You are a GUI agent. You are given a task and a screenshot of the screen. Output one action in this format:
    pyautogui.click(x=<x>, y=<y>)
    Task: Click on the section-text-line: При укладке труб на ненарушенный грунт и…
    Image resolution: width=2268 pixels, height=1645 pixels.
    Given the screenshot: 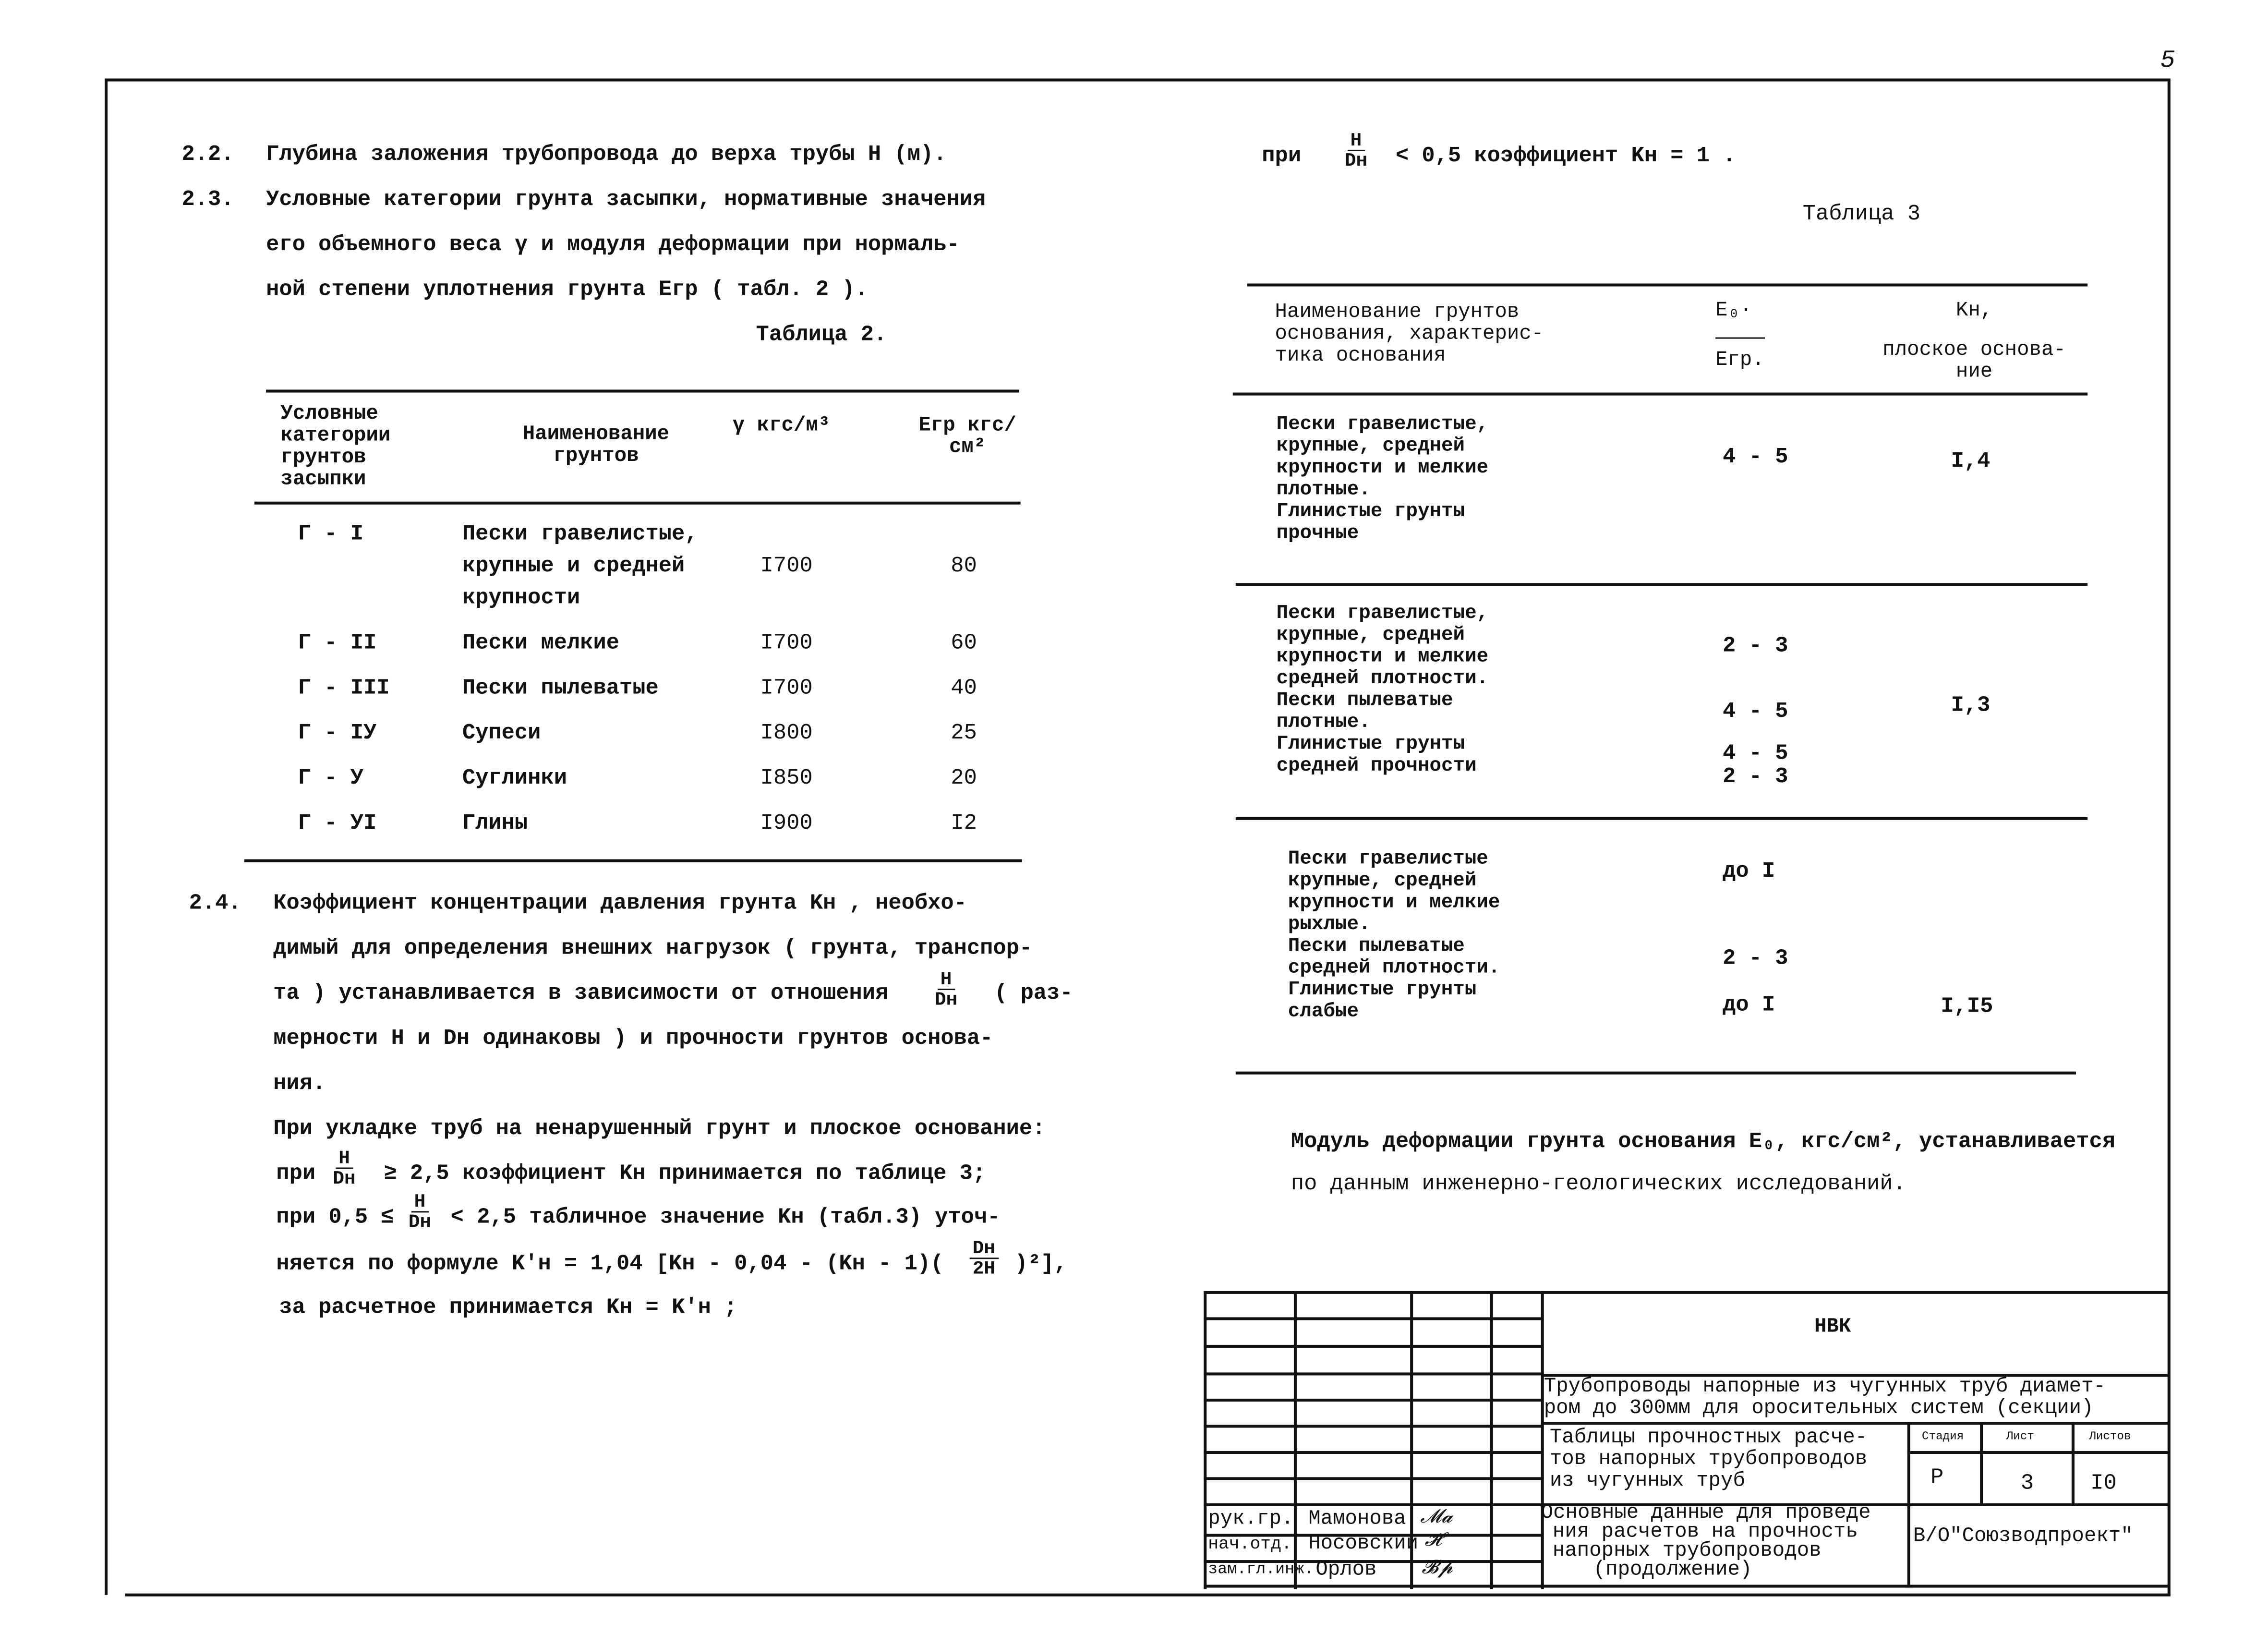 What is the action you would take?
    pyautogui.click(x=659, y=1128)
    